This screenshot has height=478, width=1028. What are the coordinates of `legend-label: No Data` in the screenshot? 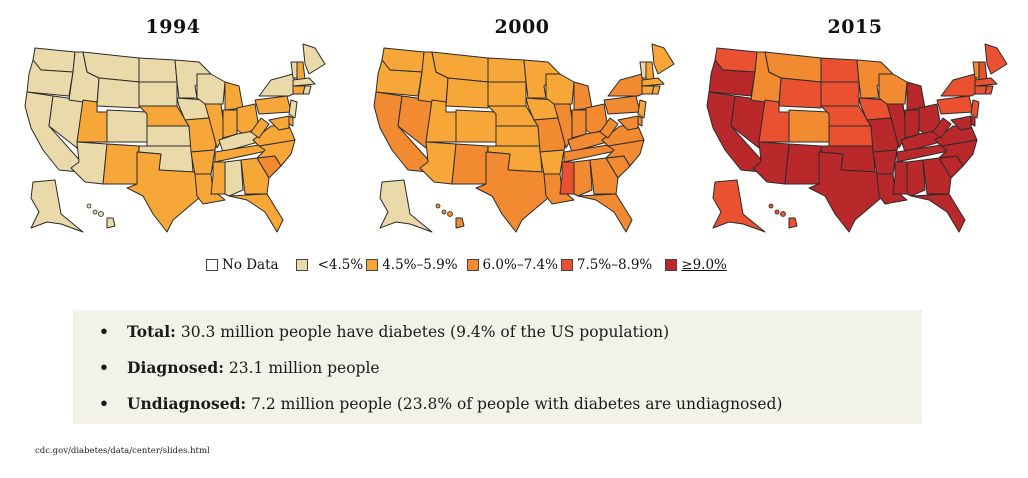 It's located at (250, 265).